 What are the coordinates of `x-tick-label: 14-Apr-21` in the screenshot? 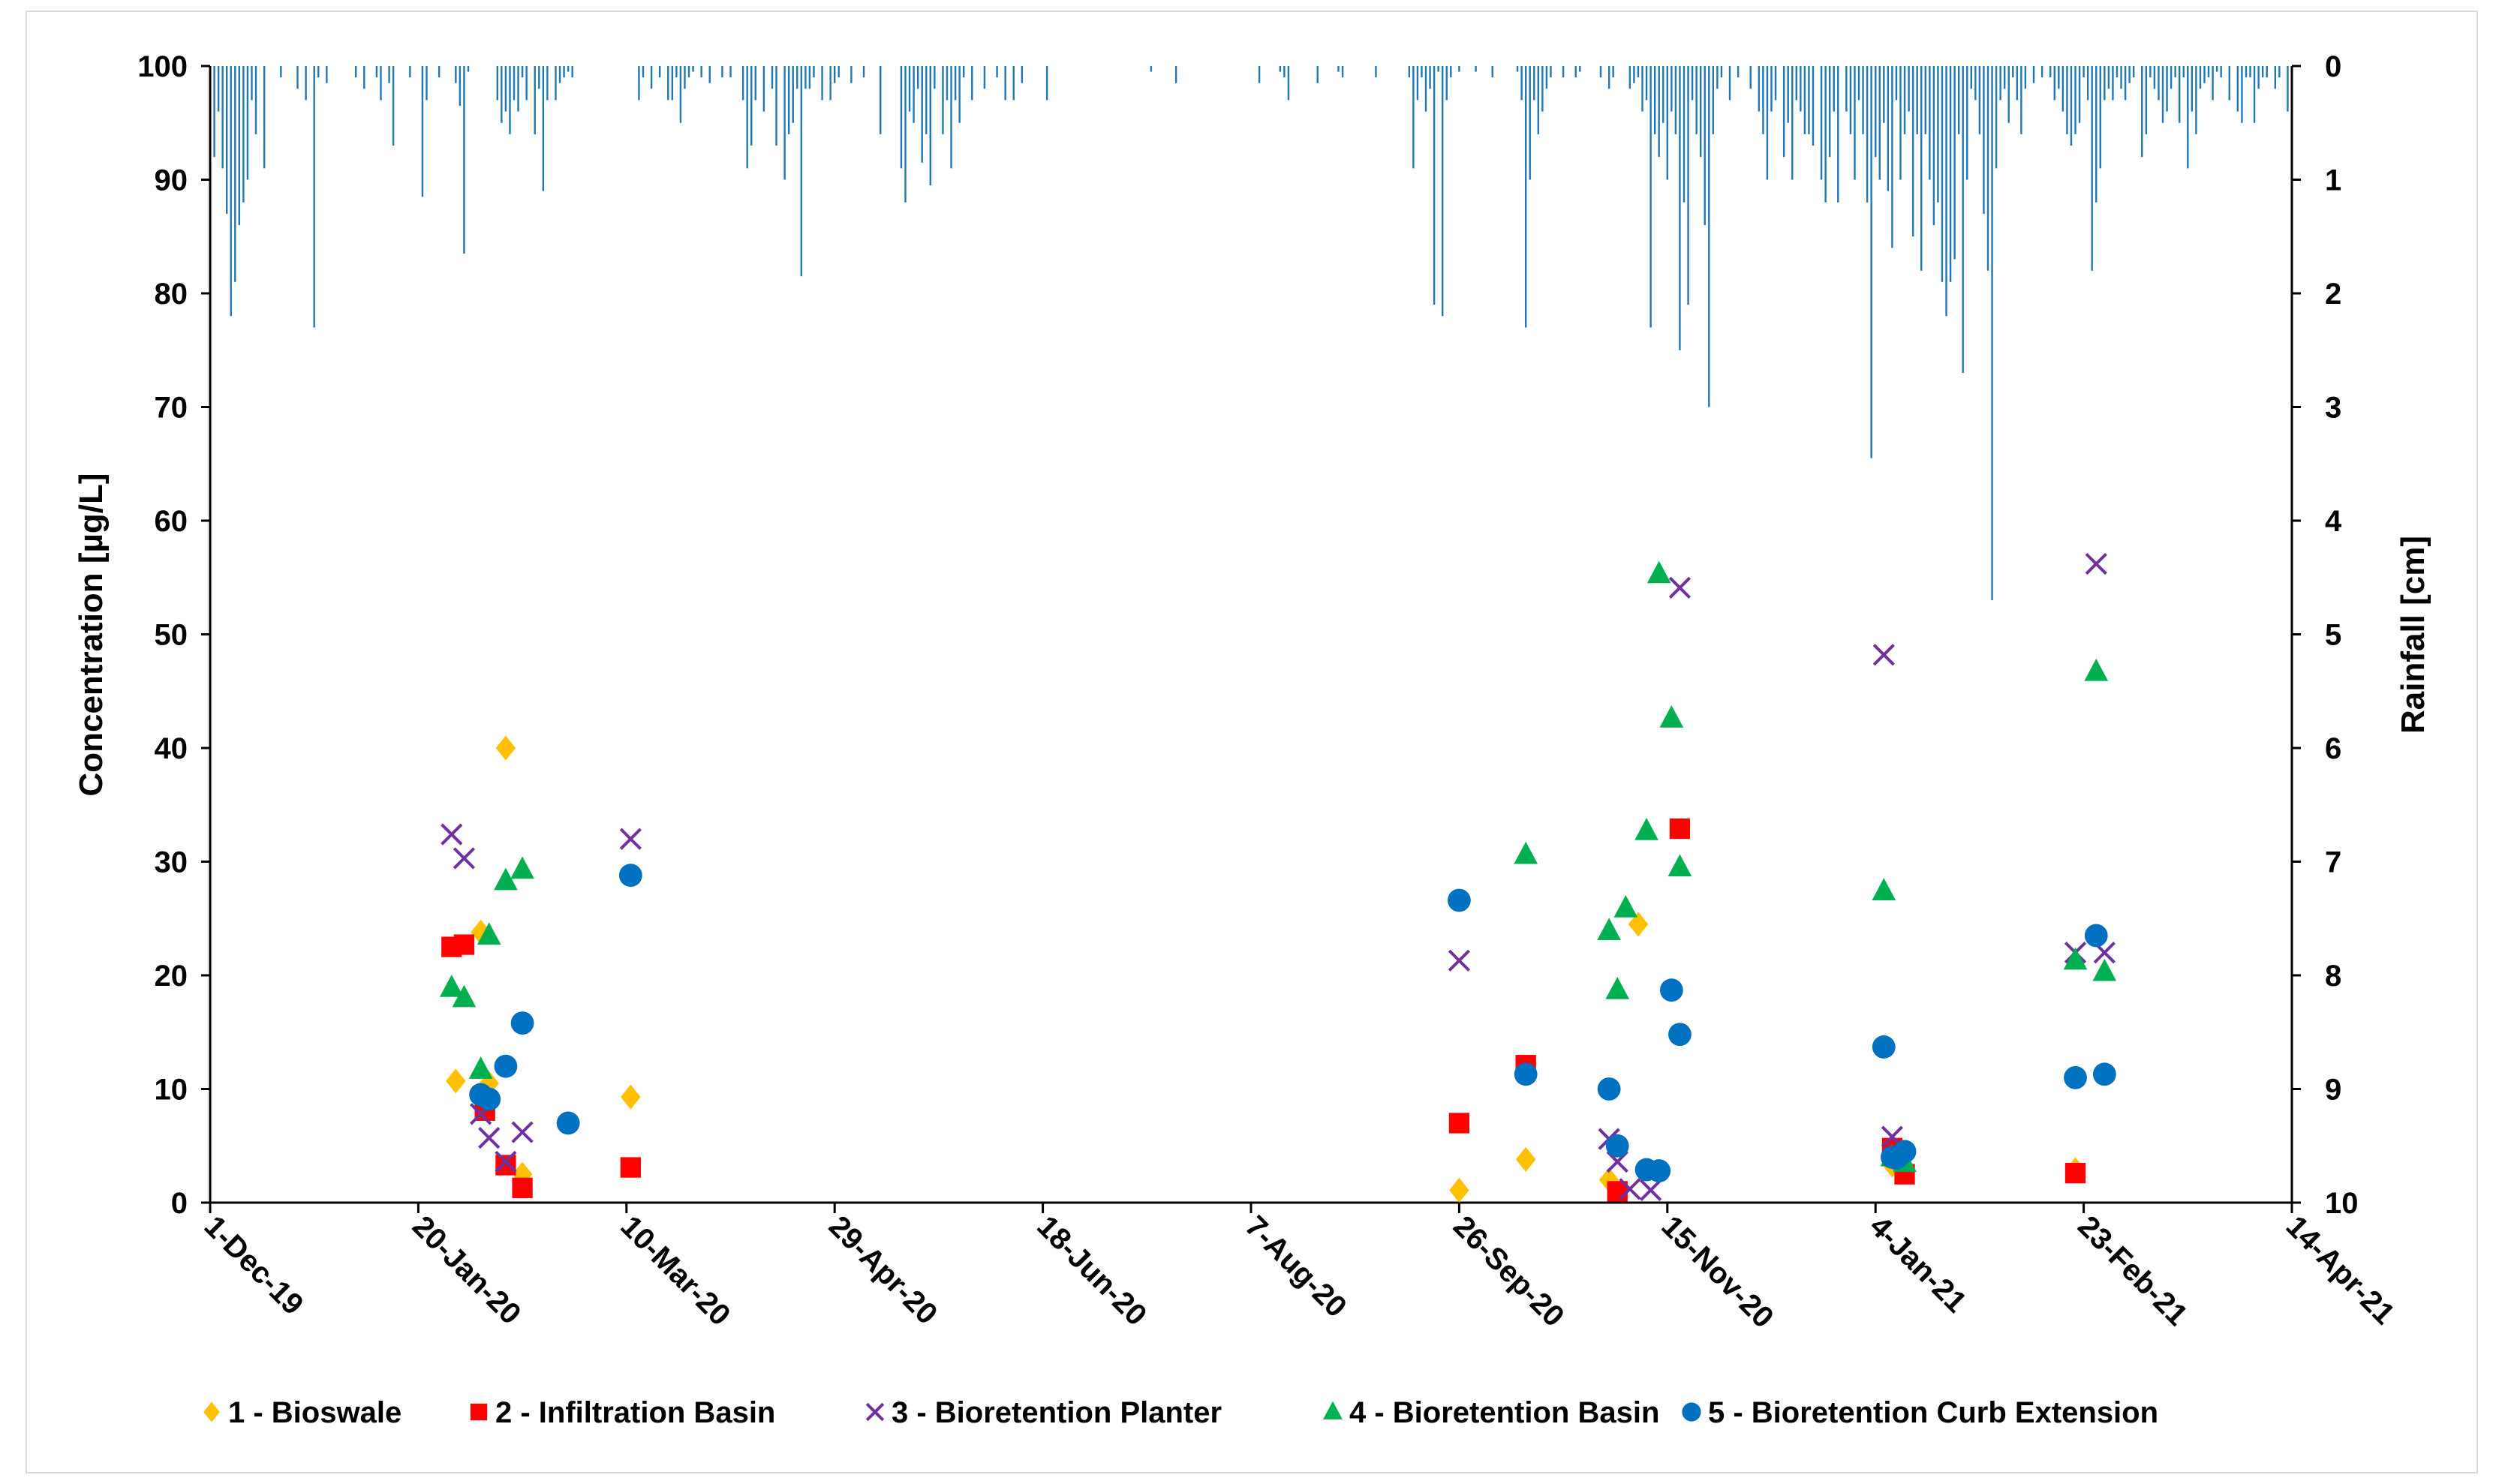 It's located at (2340, 1270).